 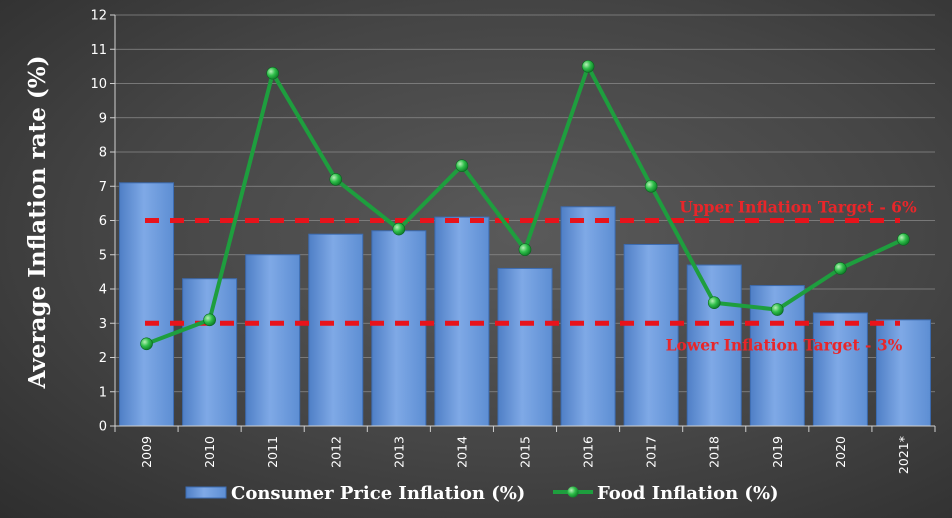 What do you see at coordinates (209, 452) in the screenshot?
I see `x-tick-label-2010: 2010` at bounding box center [209, 452].